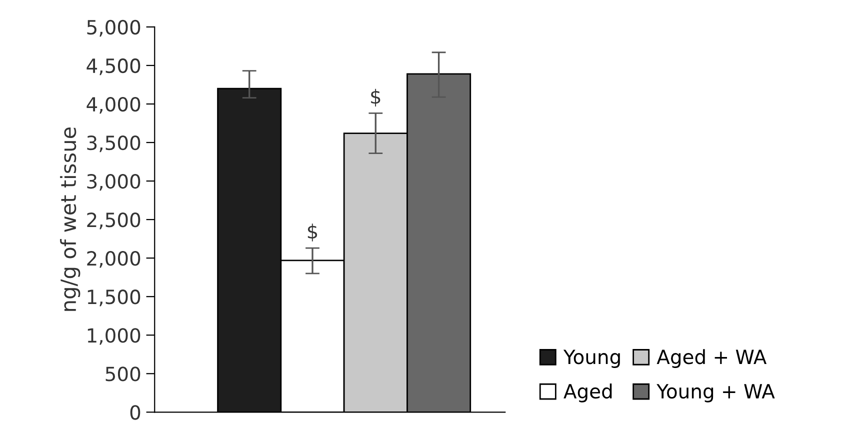  What do you see at coordinates (70, 219) in the screenshot?
I see `y-axis-title: ng/g of wet tissue` at bounding box center [70, 219].